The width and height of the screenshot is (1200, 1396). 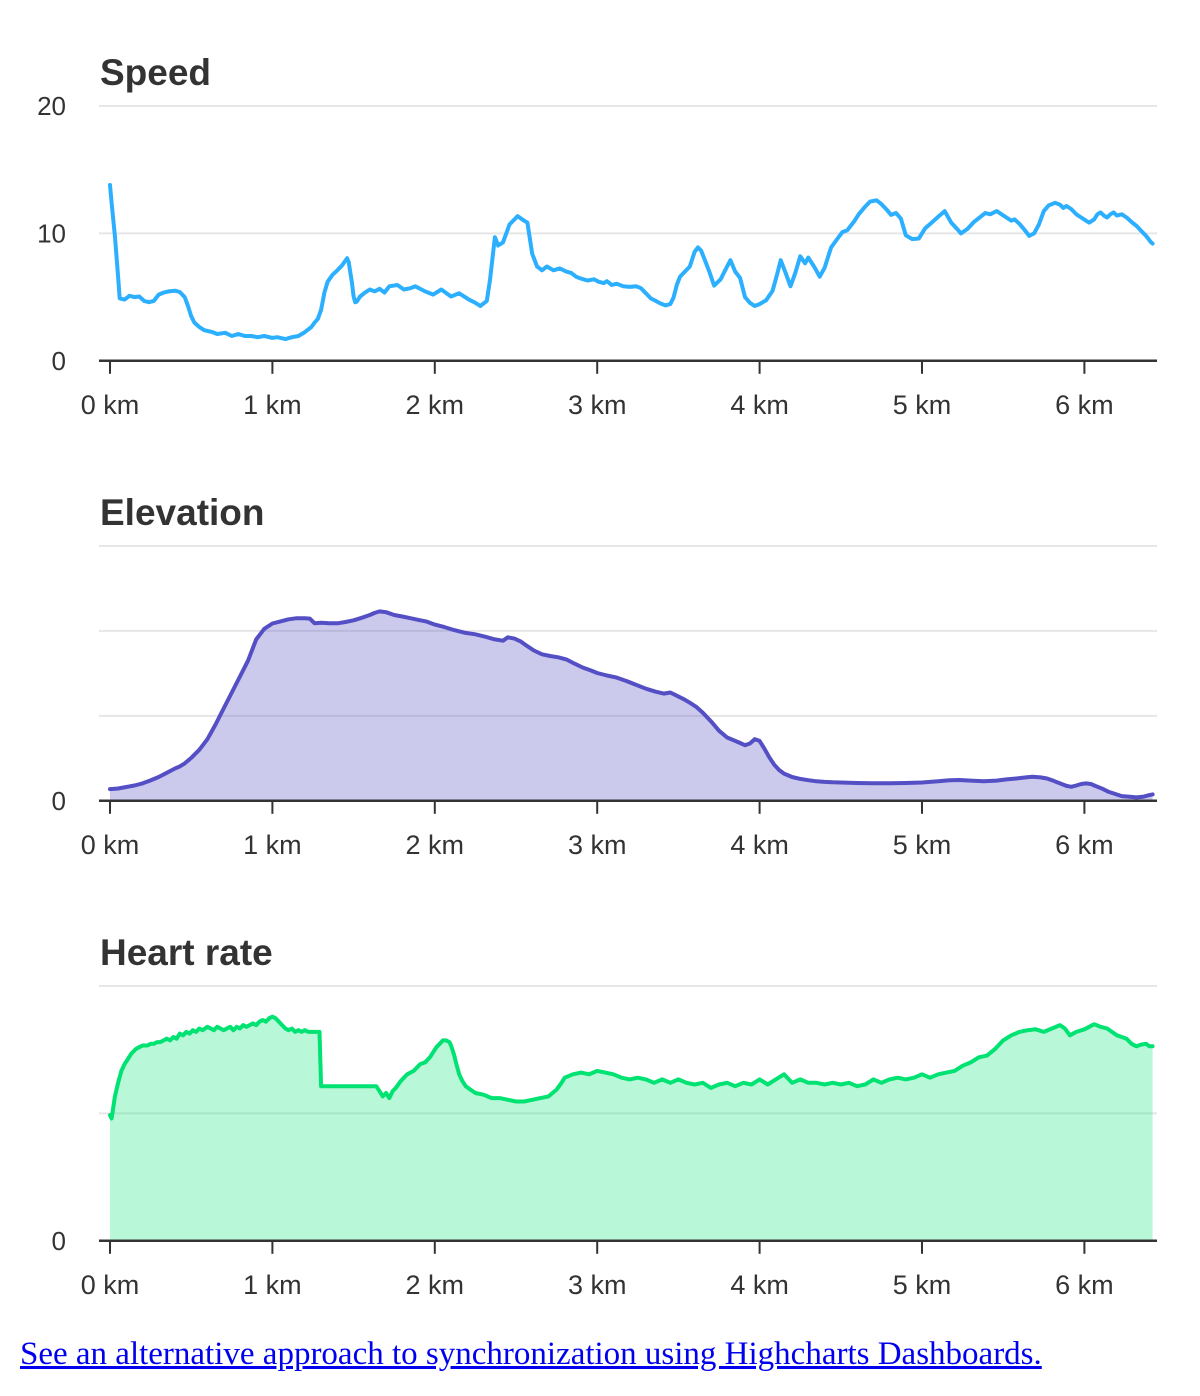 I want to click on heart-rate-series-line, so click(x=631, y=1067).